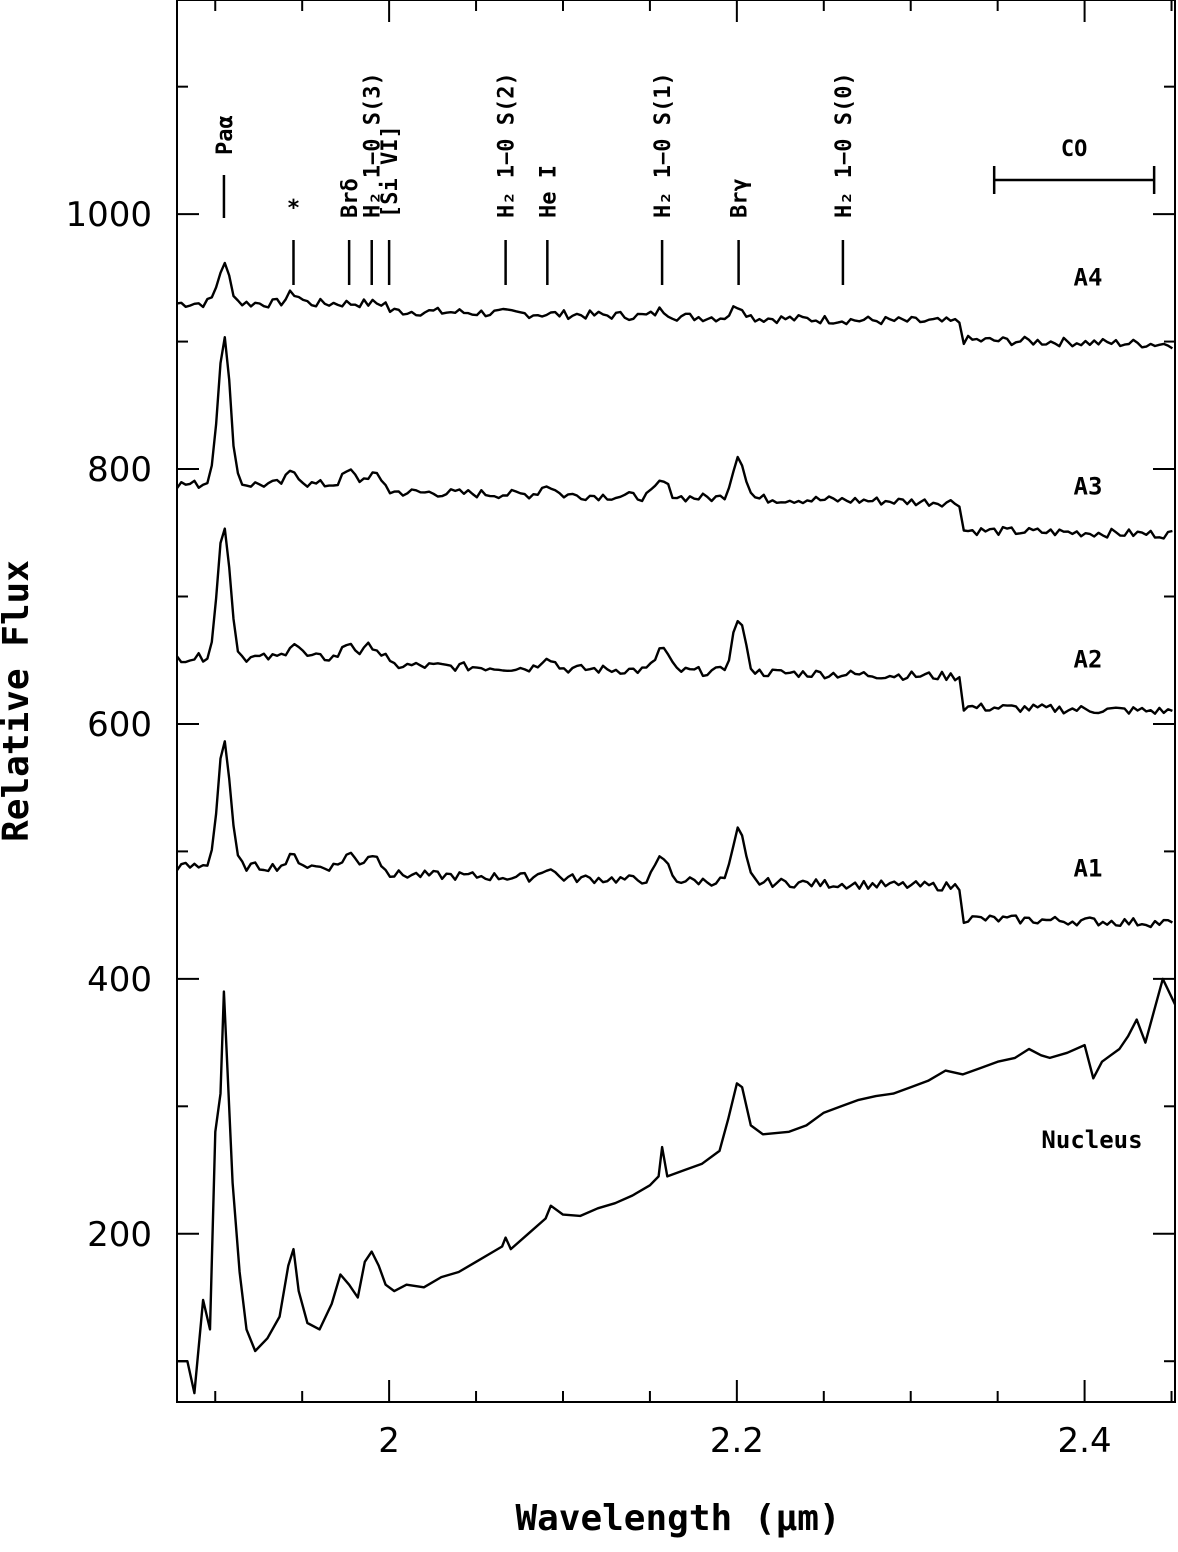  I want to click on line-label: *, so click(293, 208).